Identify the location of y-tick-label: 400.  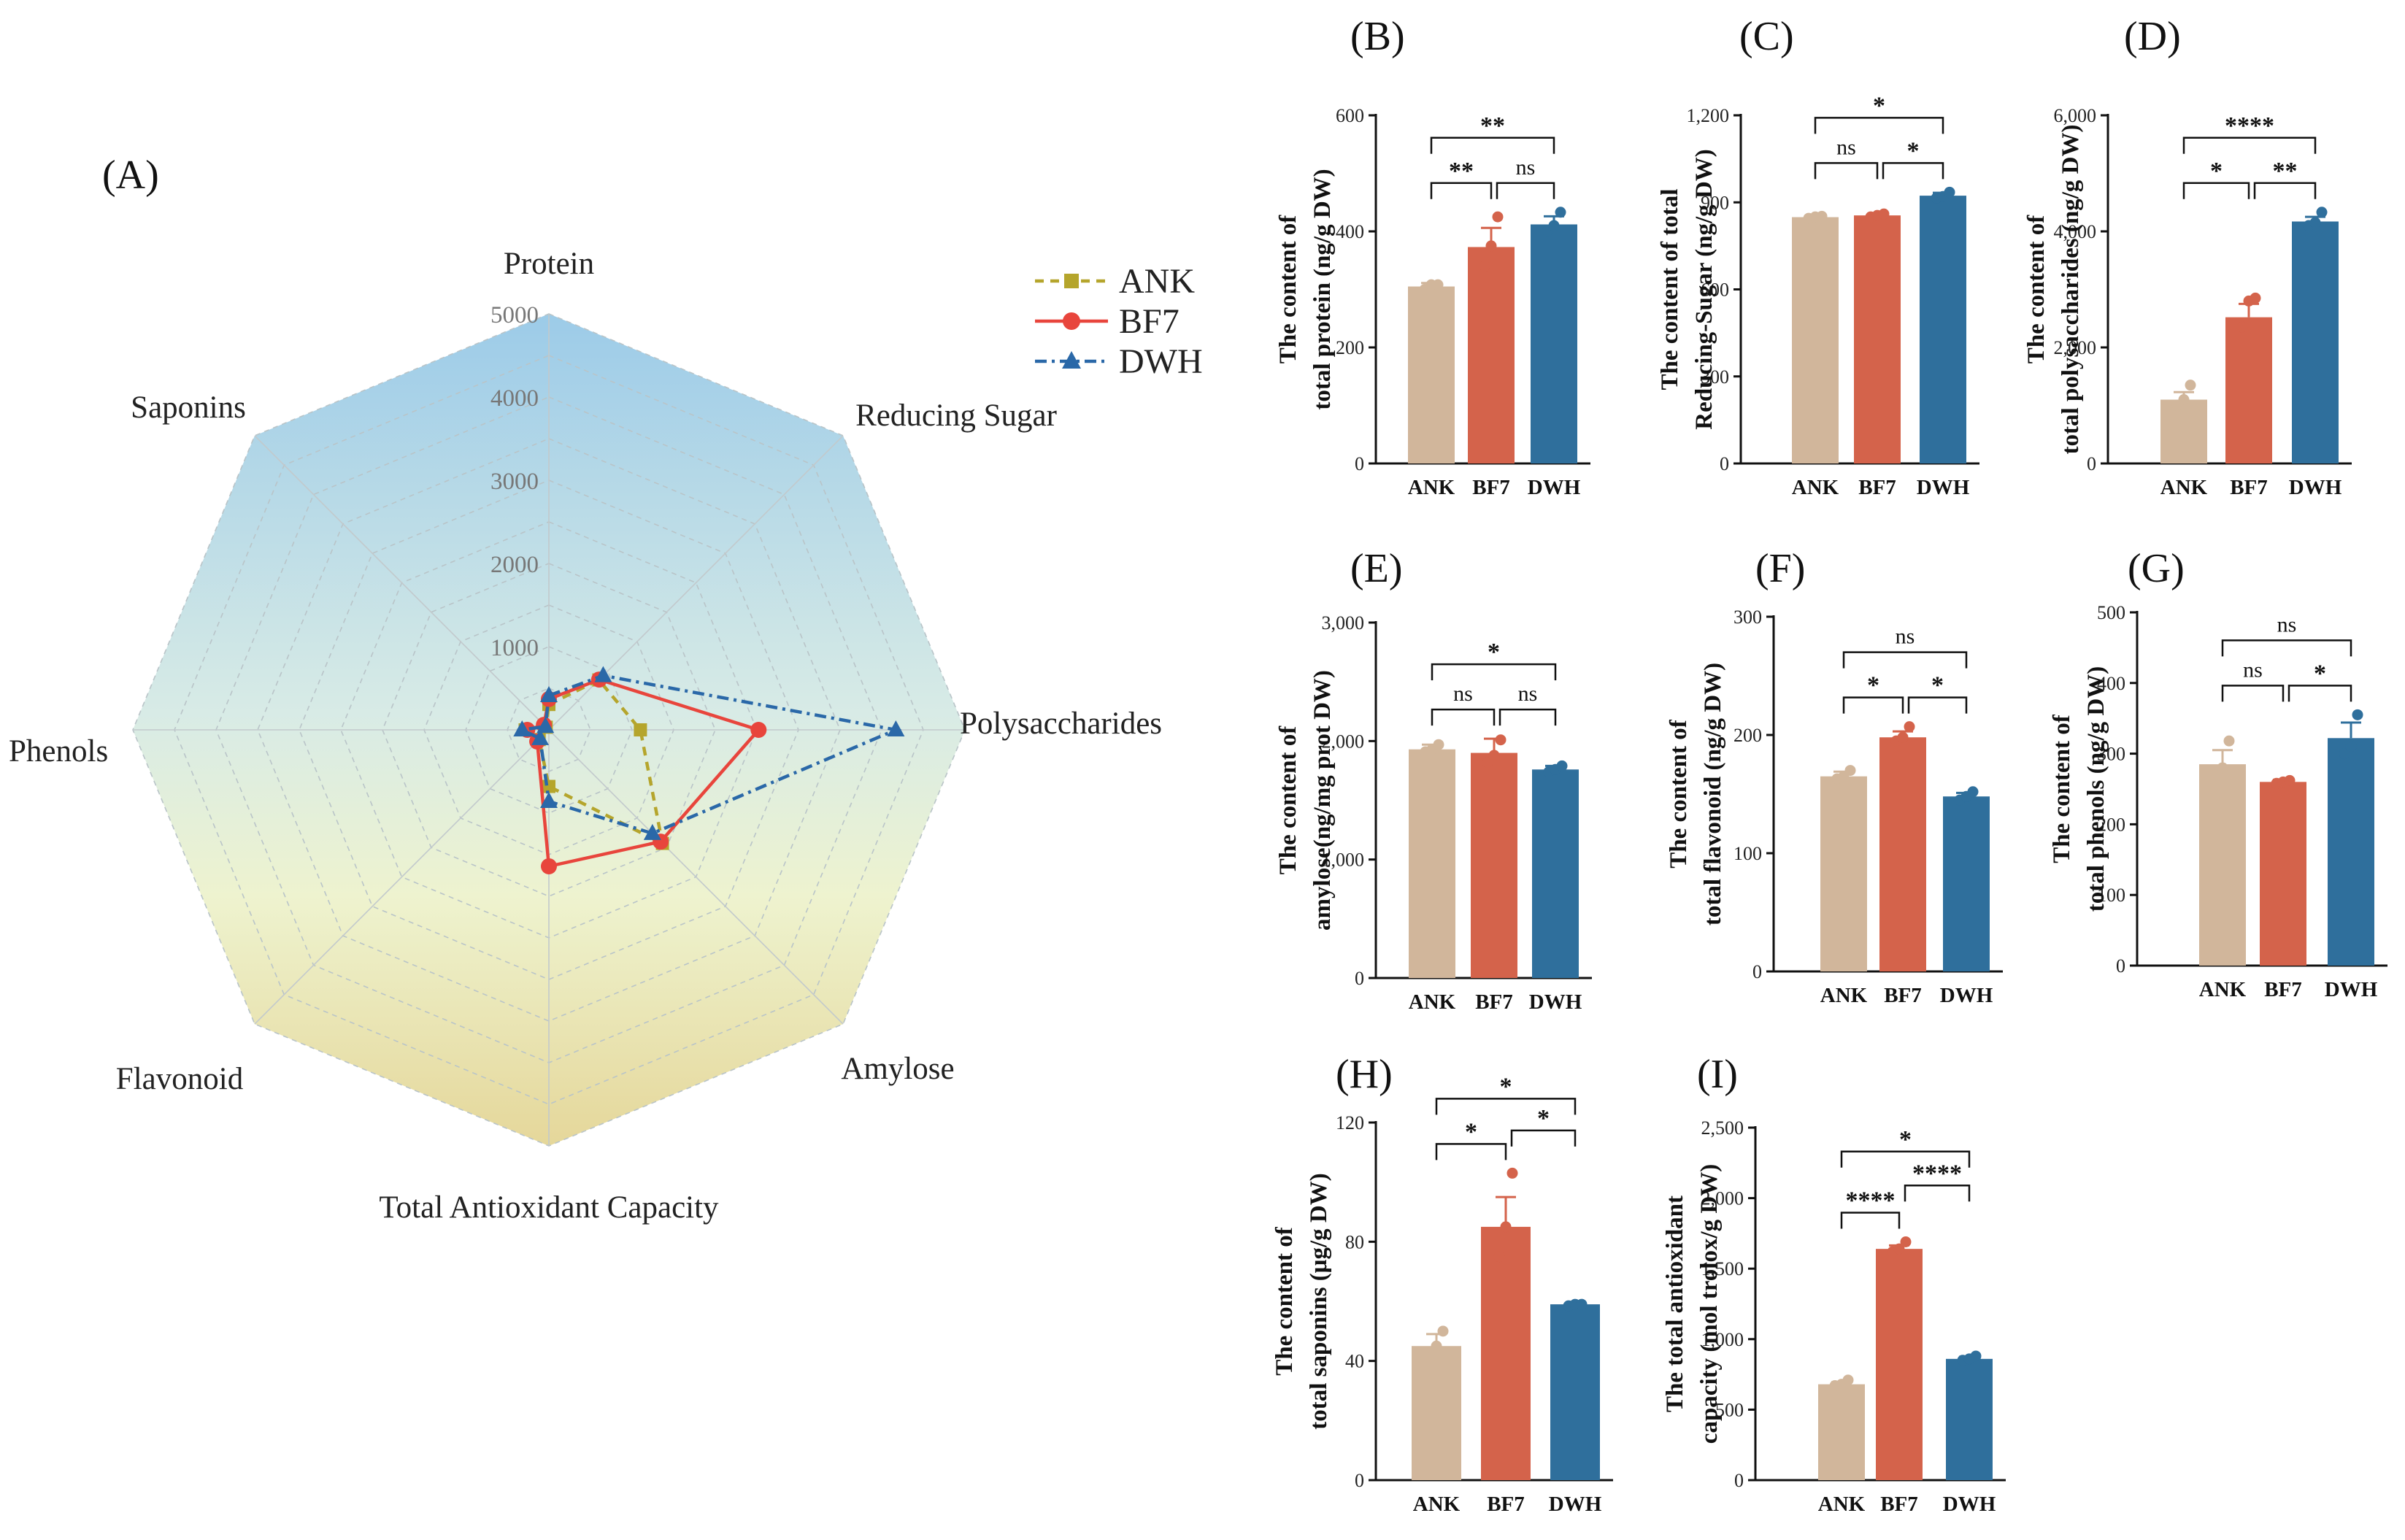
(1350, 231).